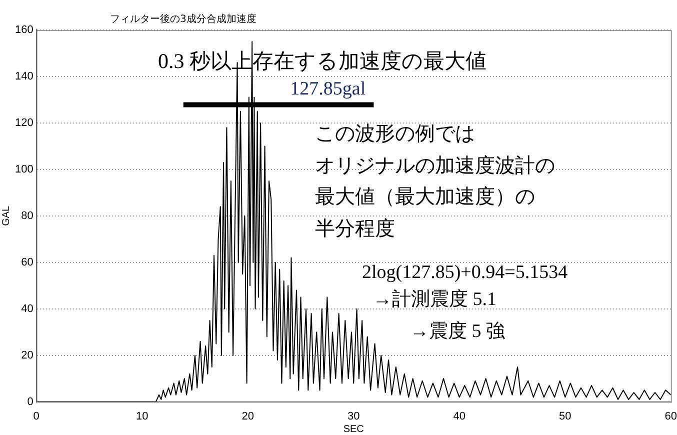 This screenshot has height=435, width=677. What do you see at coordinates (24, 122) in the screenshot?
I see `y-tick-label: 120` at bounding box center [24, 122].